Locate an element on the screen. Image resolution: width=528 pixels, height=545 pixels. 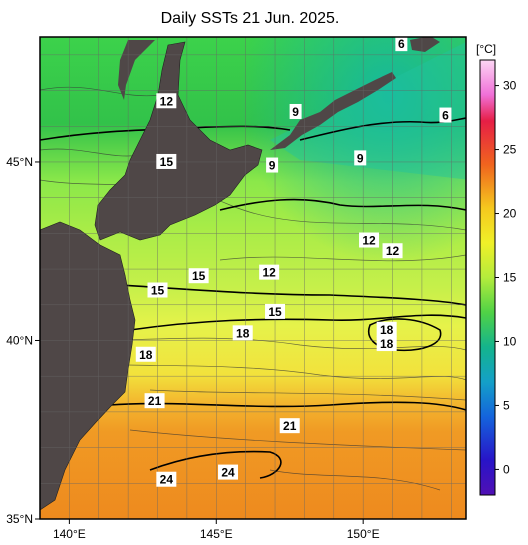
colorbar-unit: [°C] is located at coordinates (486, 49).